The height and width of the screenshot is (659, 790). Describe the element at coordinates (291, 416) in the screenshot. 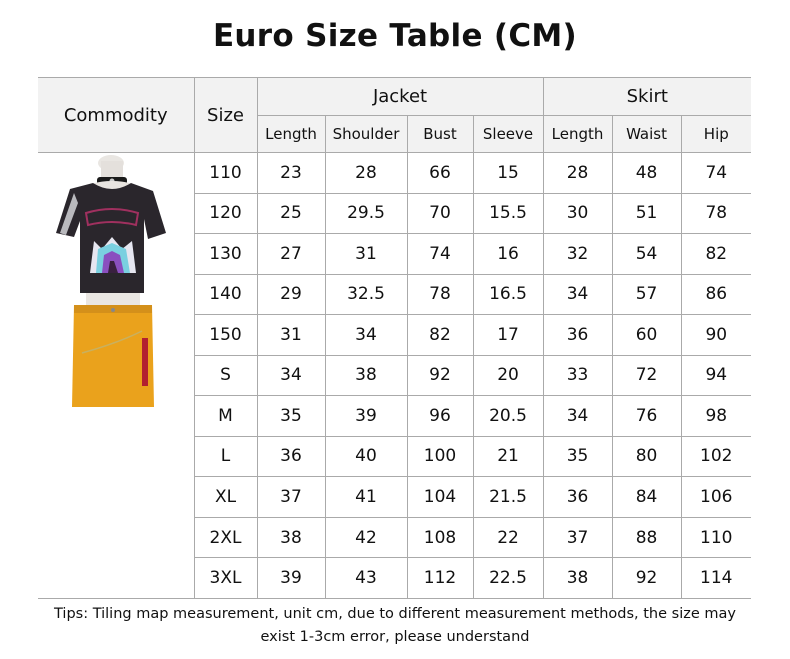

I see `cell-jacket-length: 35` at that location.